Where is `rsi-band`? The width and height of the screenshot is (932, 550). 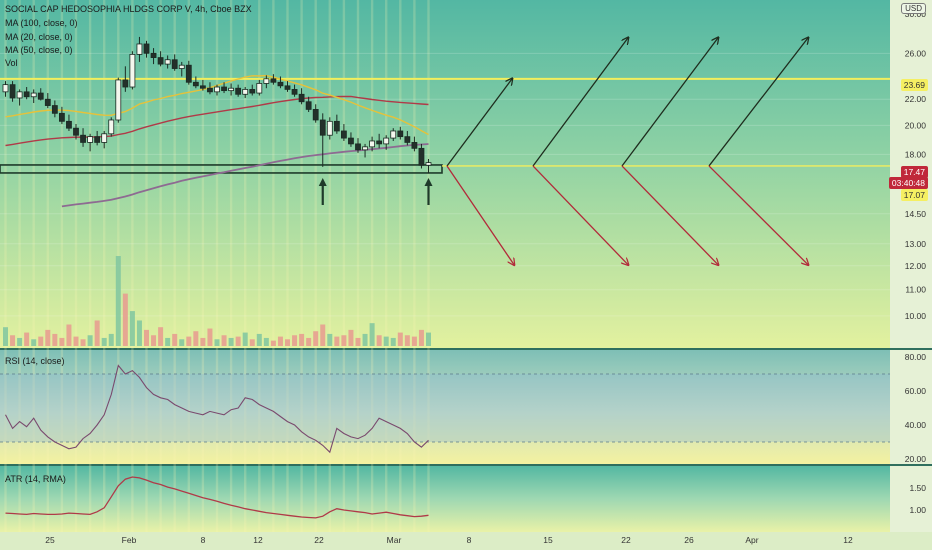 rsi-band is located at coordinates (445, 408).